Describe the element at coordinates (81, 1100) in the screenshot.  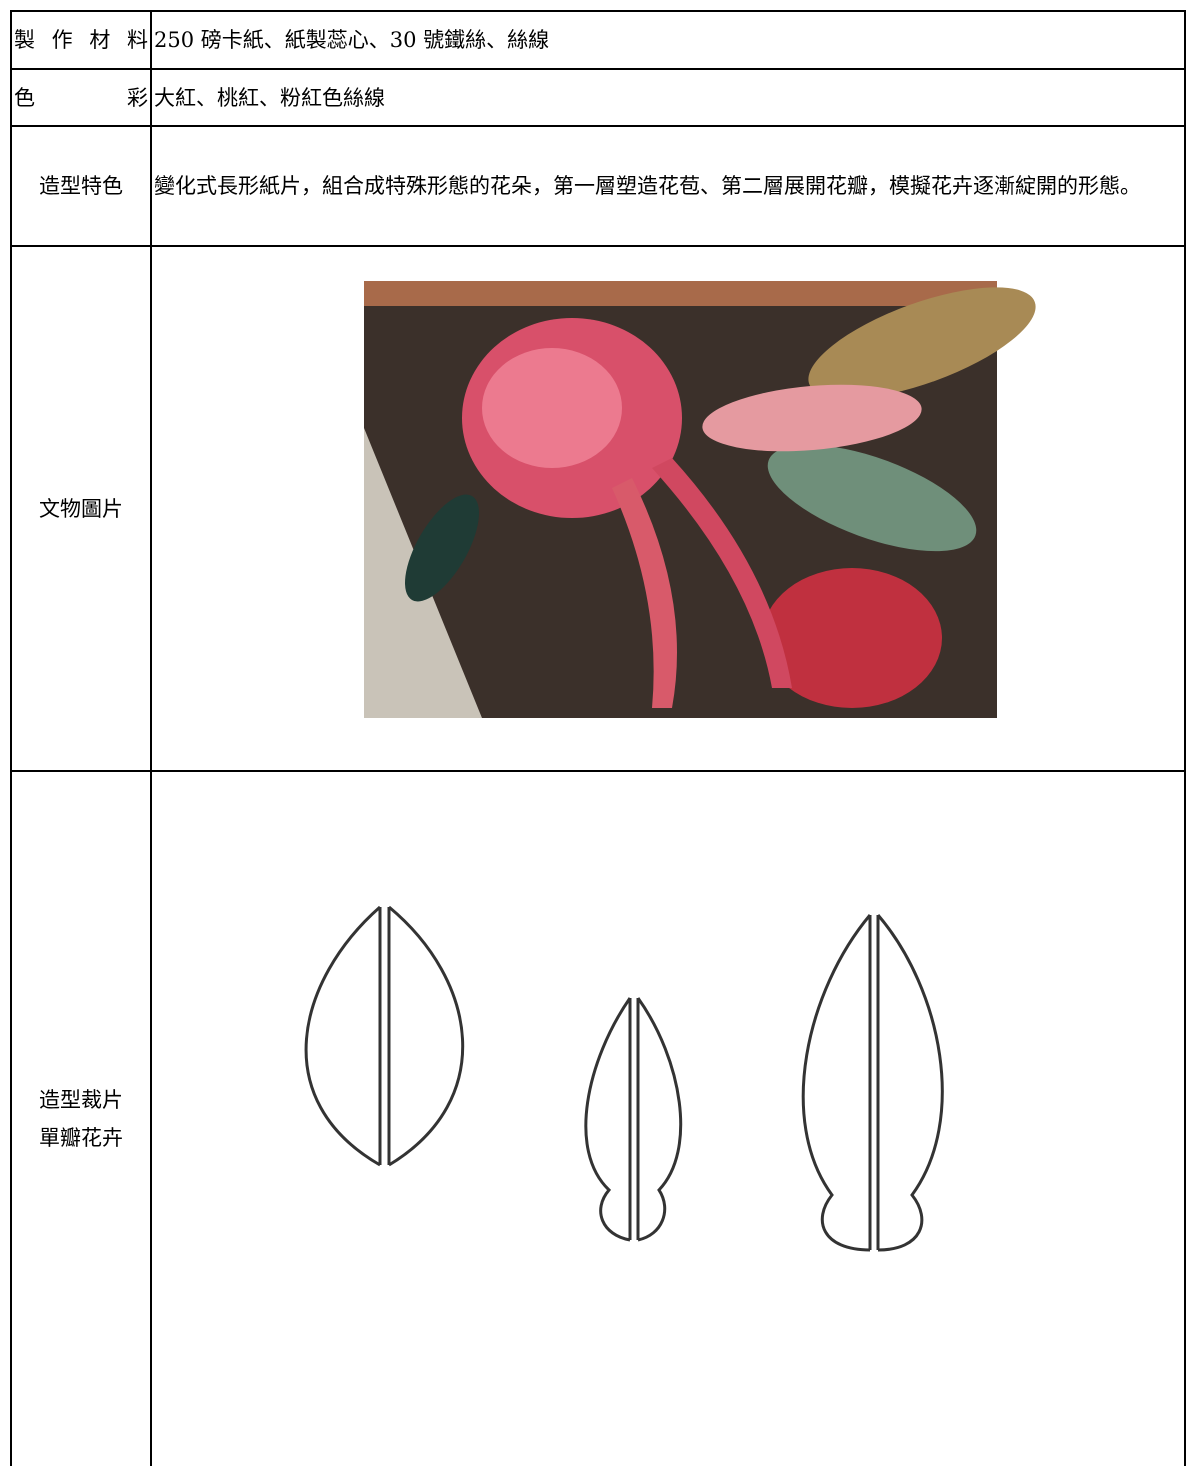
I see `label-text: 造型裁片` at that location.